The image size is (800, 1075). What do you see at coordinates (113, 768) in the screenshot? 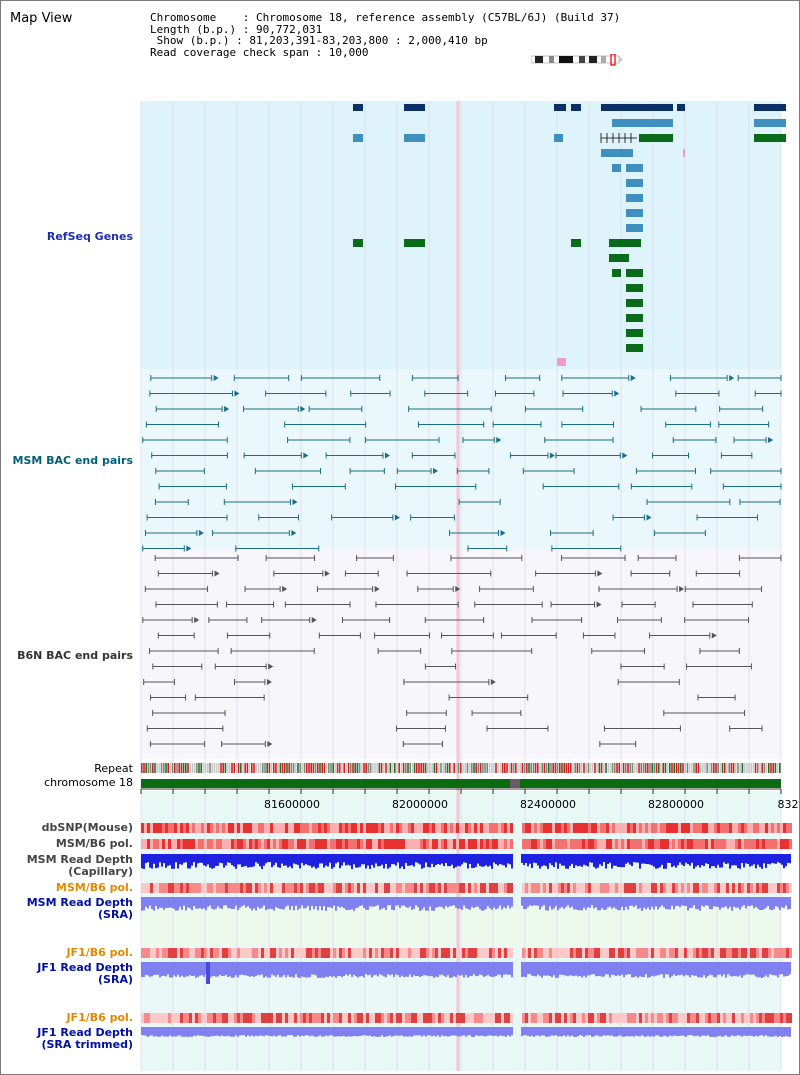
I see `repeat-label: Repeat` at bounding box center [113, 768].